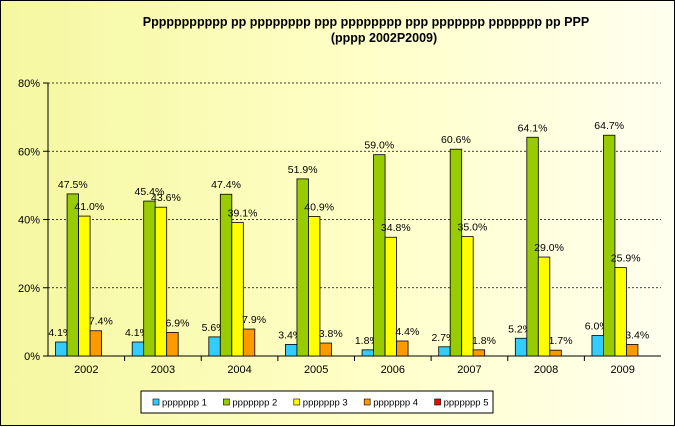  I want to click on data-label: 64.1%, so click(533, 128).